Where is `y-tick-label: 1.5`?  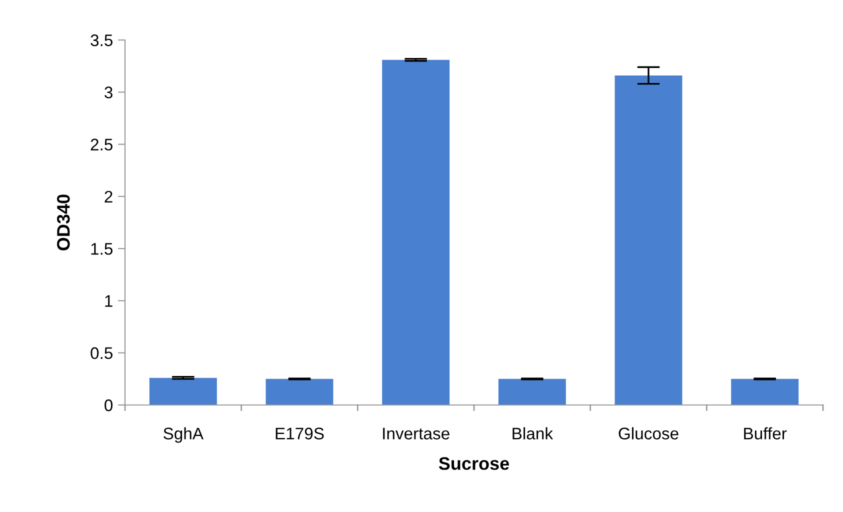
y-tick-label: 1.5 is located at coordinates (101, 249).